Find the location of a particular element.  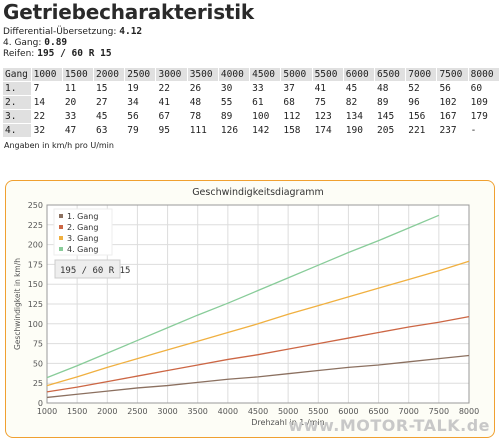

table-header-cell: 8000 is located at coordinates (483, 74).